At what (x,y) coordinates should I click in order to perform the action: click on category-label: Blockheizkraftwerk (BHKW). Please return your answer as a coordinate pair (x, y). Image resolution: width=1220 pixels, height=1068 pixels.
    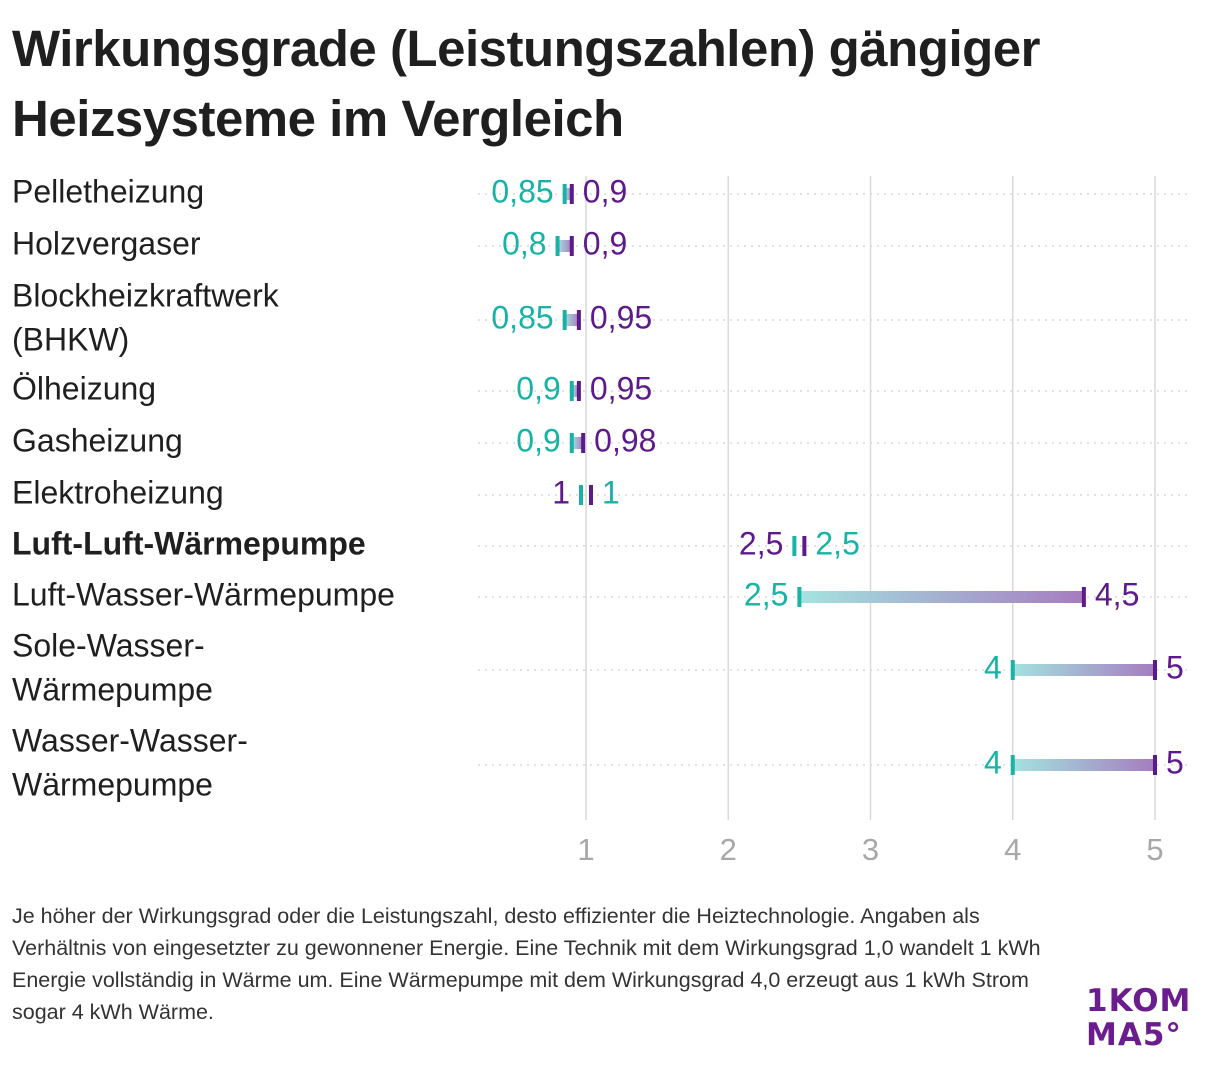
    Looking at the image, I should click on (146, 317).